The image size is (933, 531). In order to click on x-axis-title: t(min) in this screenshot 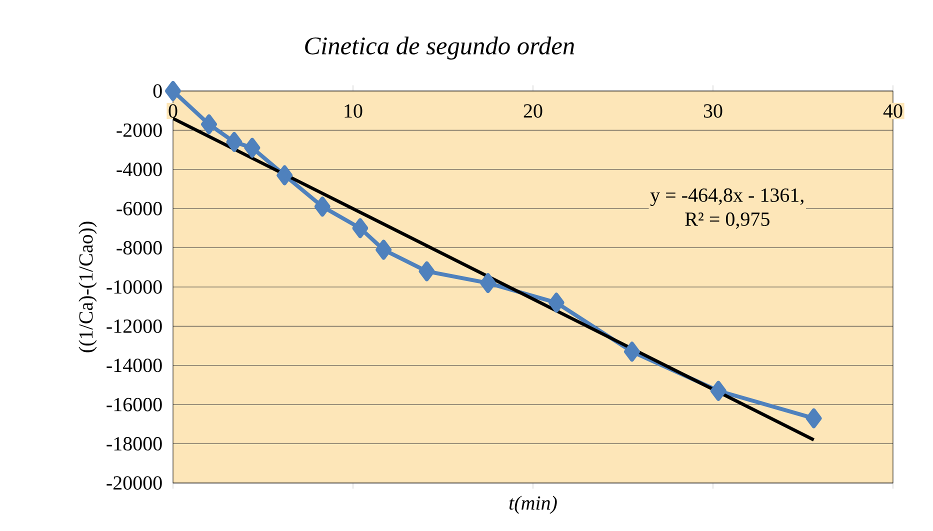, I will do `click(533, 505)`.